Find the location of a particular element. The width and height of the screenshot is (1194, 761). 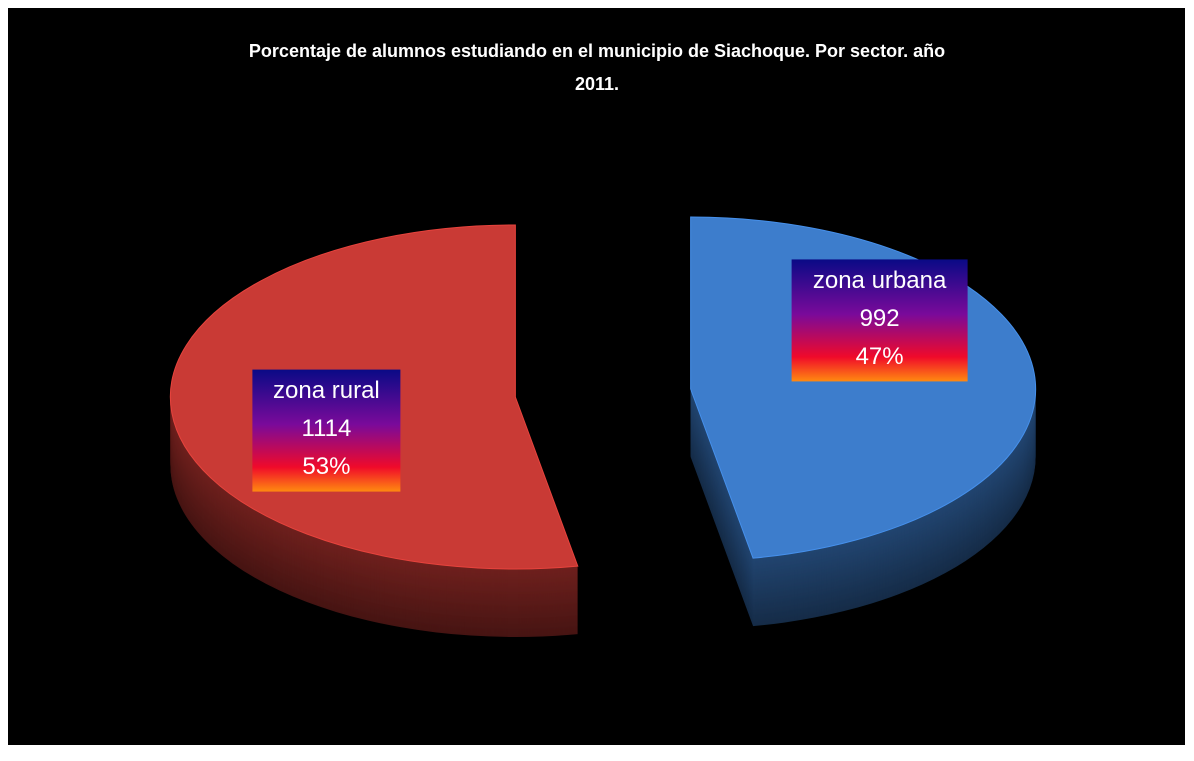

percentage-label: 53% is located at coordinates (326, 466).